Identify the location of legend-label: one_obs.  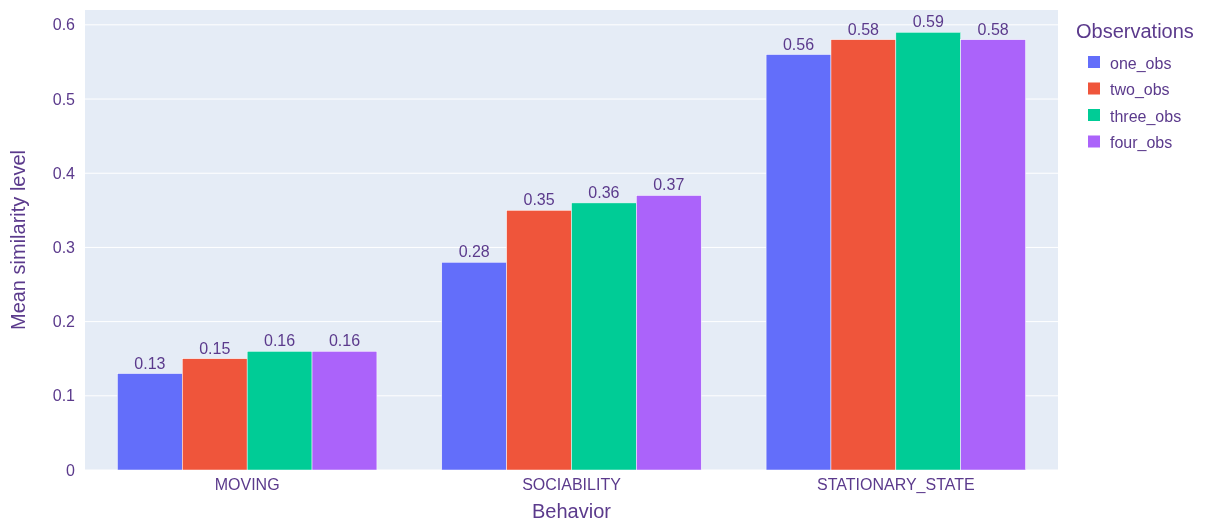
(1141, 63).